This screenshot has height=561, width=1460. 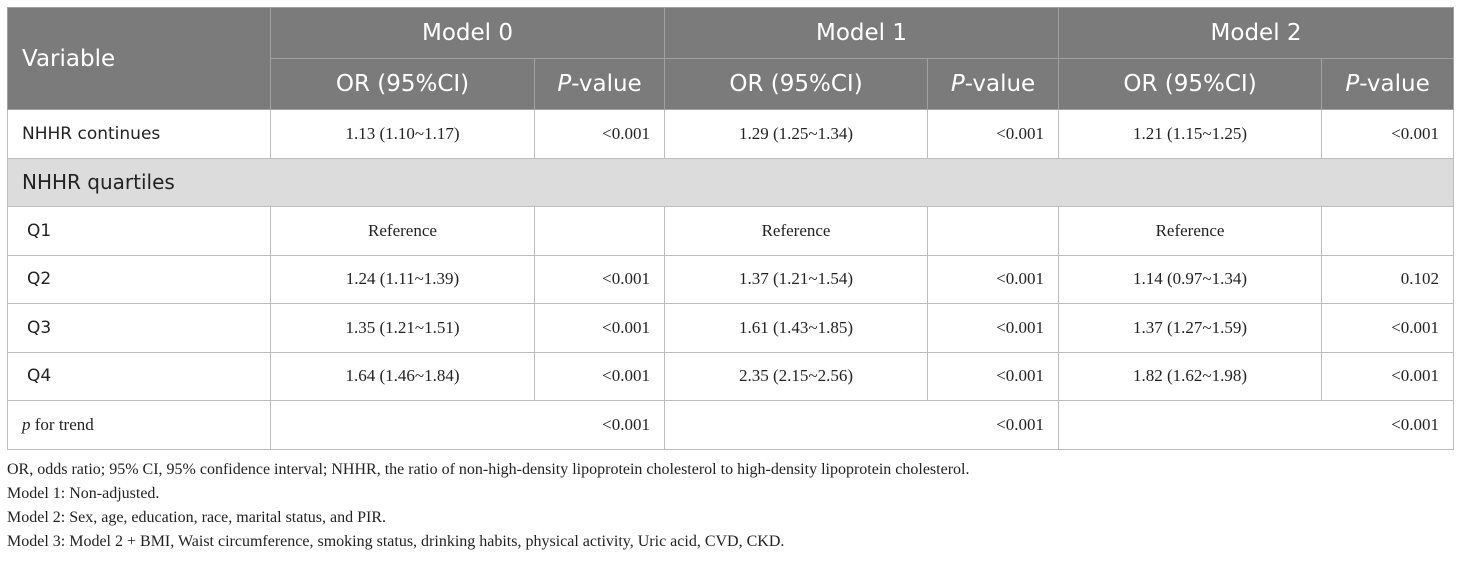 What do you see at coordinates (1190, 279) in the screenshot?
I see `or-cell: 1.14 (0.97~1.34)` at bounding box center [1190, 279].